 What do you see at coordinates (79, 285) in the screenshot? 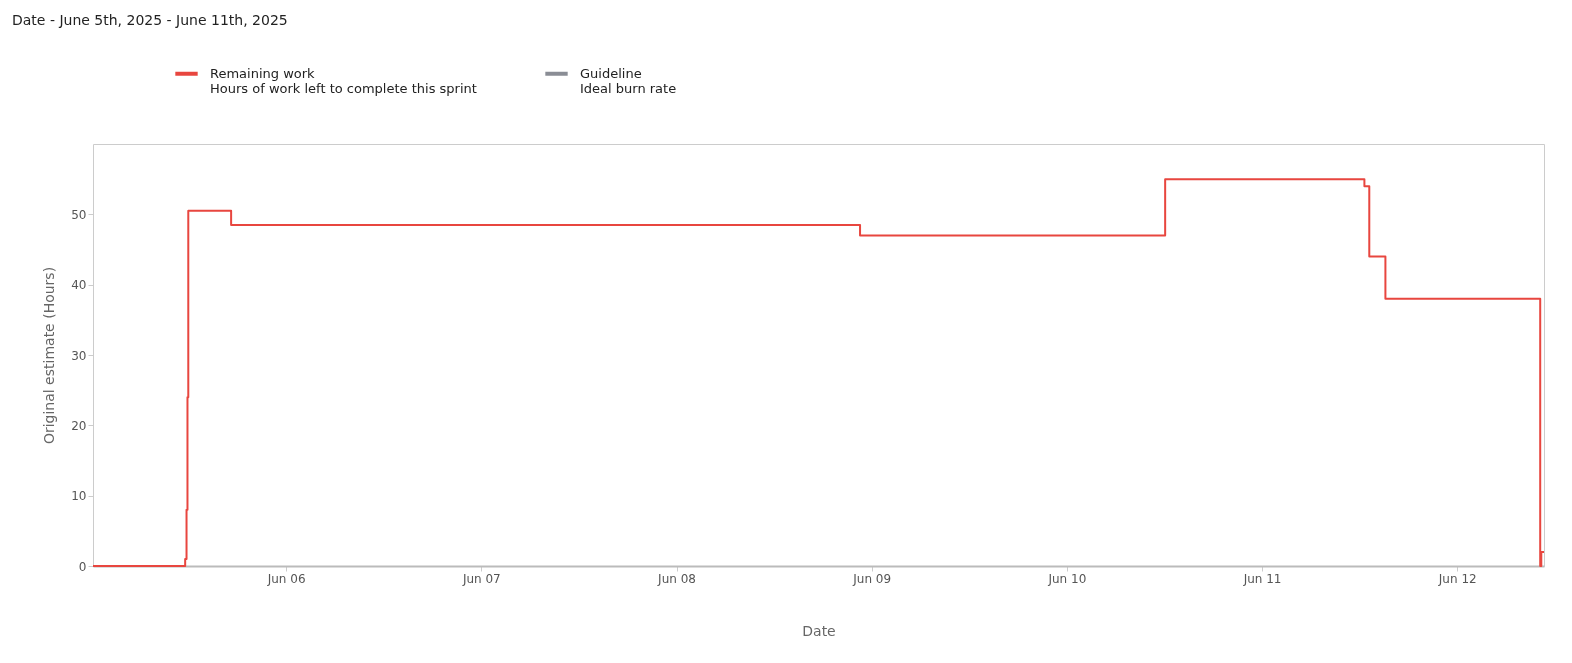
I see `y-tick-label: 40` at bounding box center [79, 285].